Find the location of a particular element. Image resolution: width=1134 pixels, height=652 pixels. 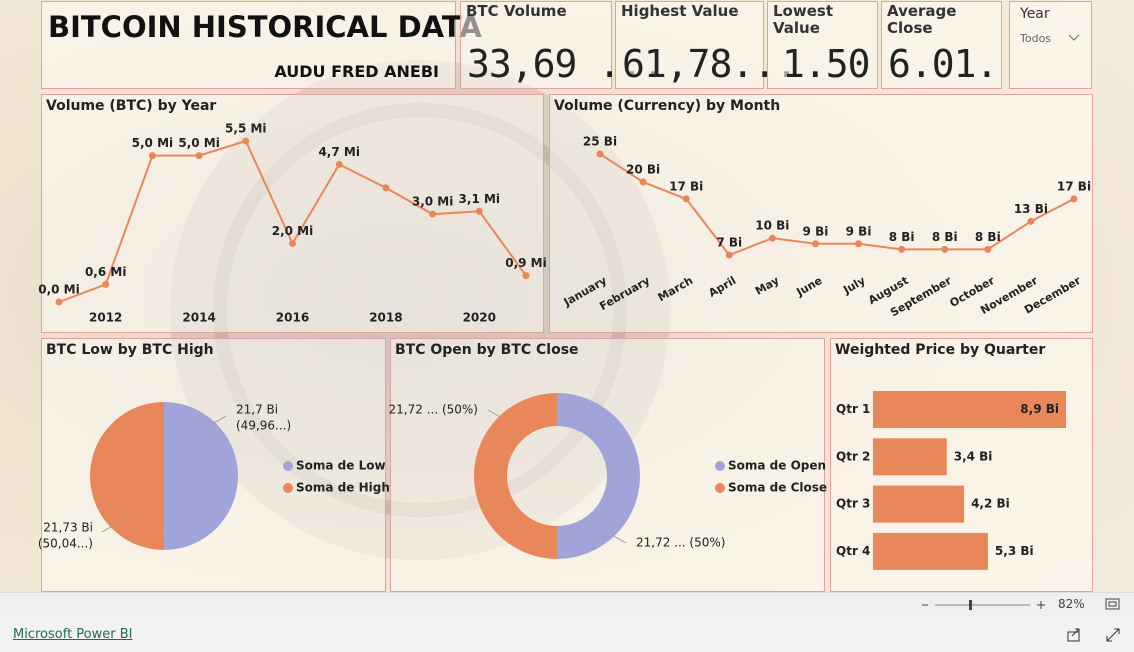

chart-title: Volume (Currency) by Month is located at coordinates (667, 106).